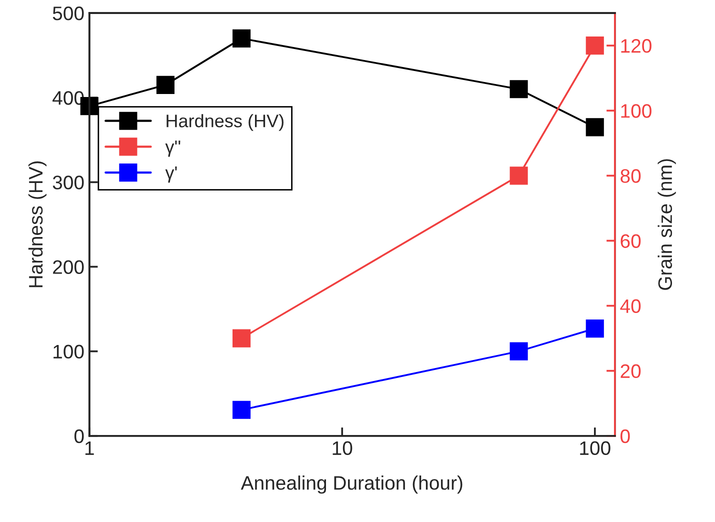 The image size is (715, 522). What do you see at coordinates (37, 224) in the screenshot?
I see `y-axis-title: Hardness (HV)` at bounding box center [37, 224].